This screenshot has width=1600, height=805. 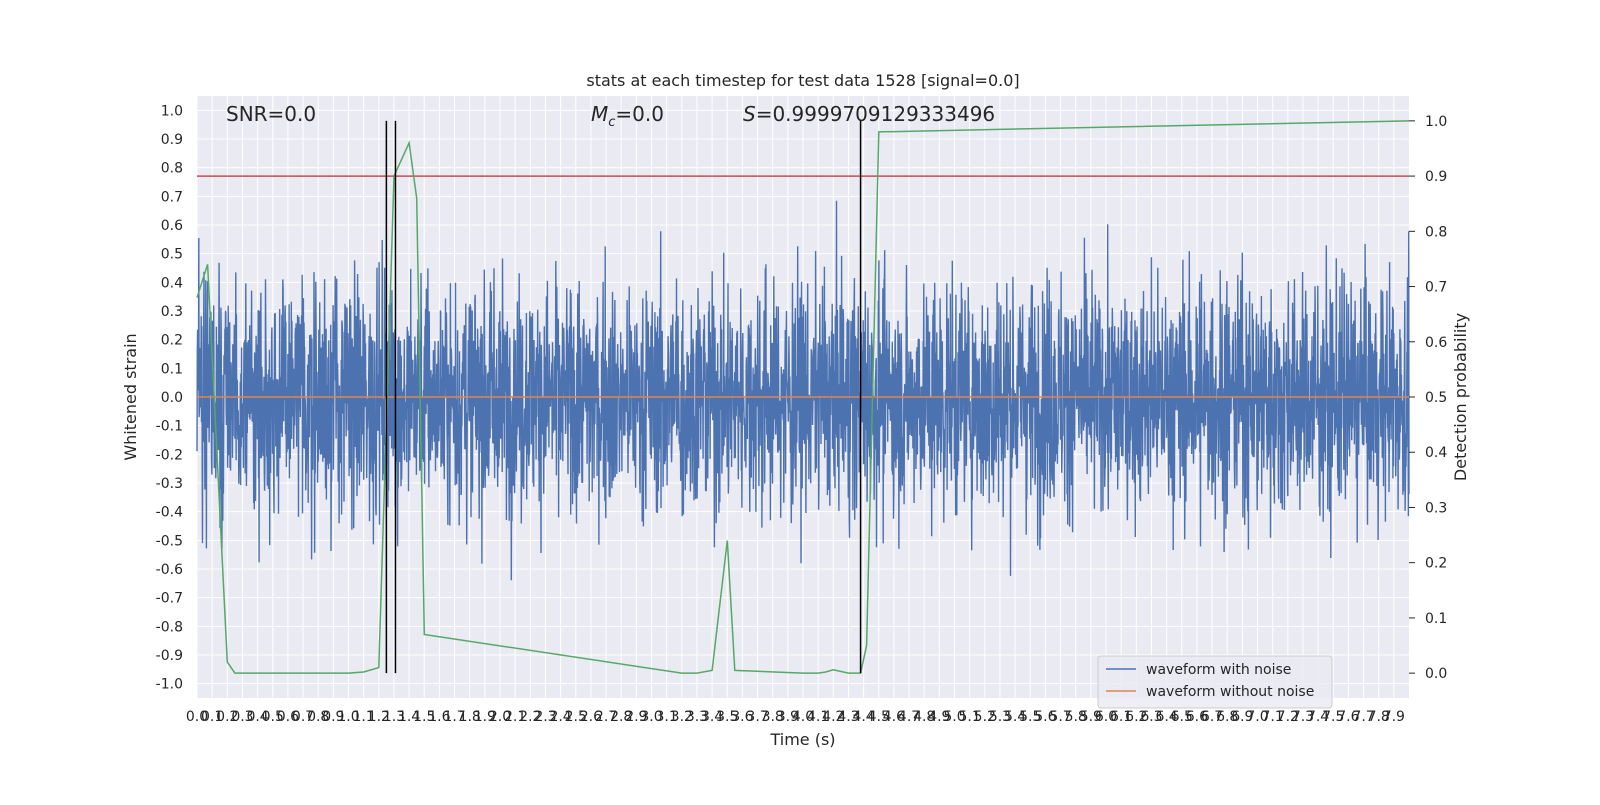 I want to click on x-axis-label: Time (s), so click(x=802, y=739).